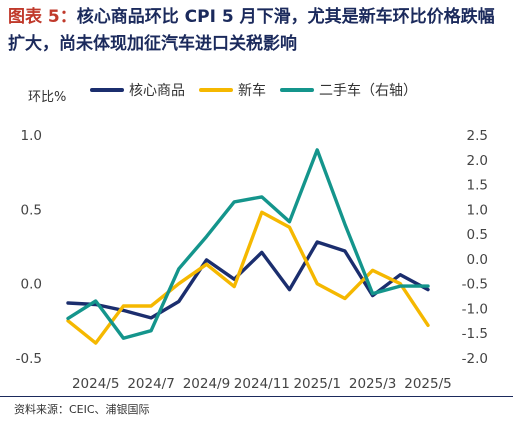  I want to click on source-note: 资料来源：CEIC、浦银国际, so click(82, 409).